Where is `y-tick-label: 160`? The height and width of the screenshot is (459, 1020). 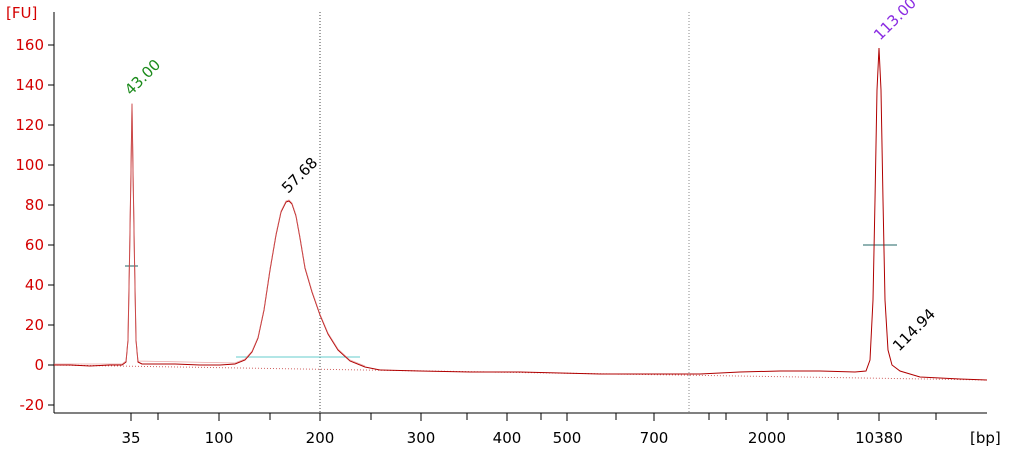
y-tick-label: 160 is located at coordinates (29, 45).